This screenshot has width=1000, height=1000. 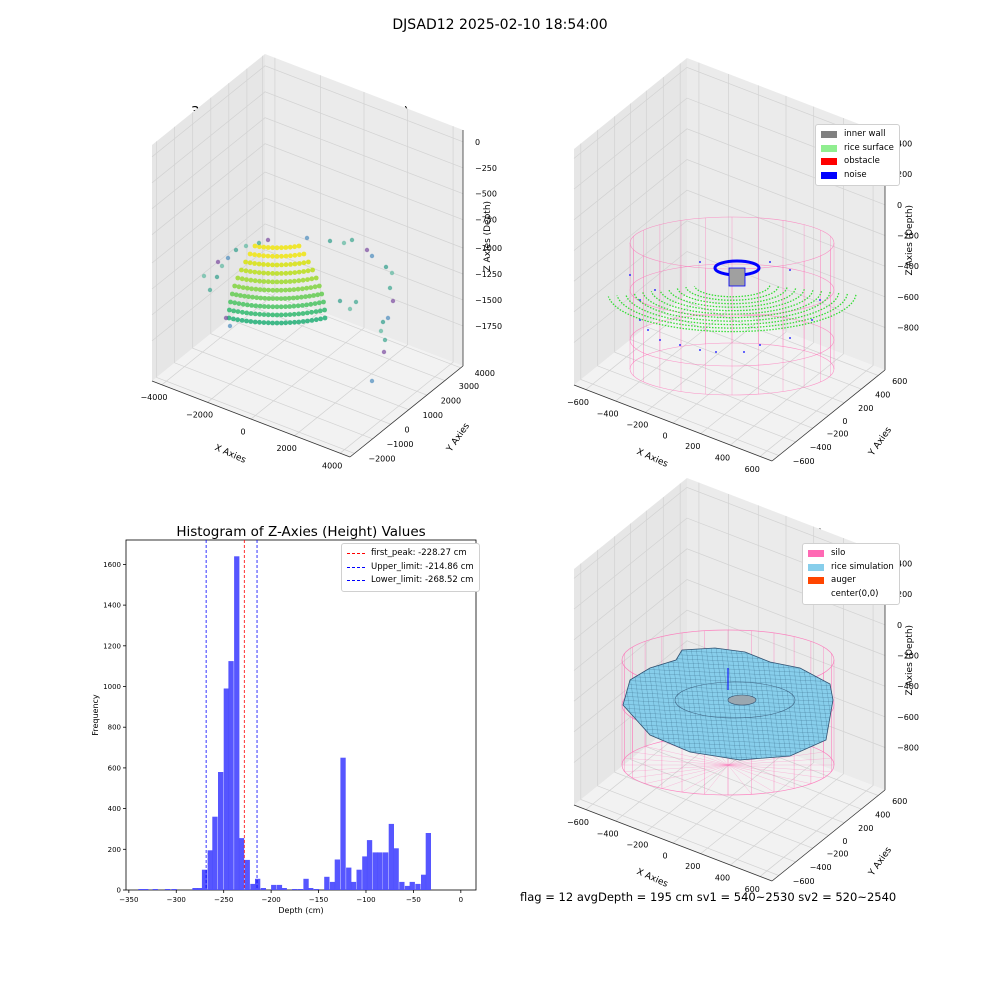 What do you see at coordinates (332, 466) in the screenshot?
I see `x-tick-label: 4000` at bounding box center [332, 466].